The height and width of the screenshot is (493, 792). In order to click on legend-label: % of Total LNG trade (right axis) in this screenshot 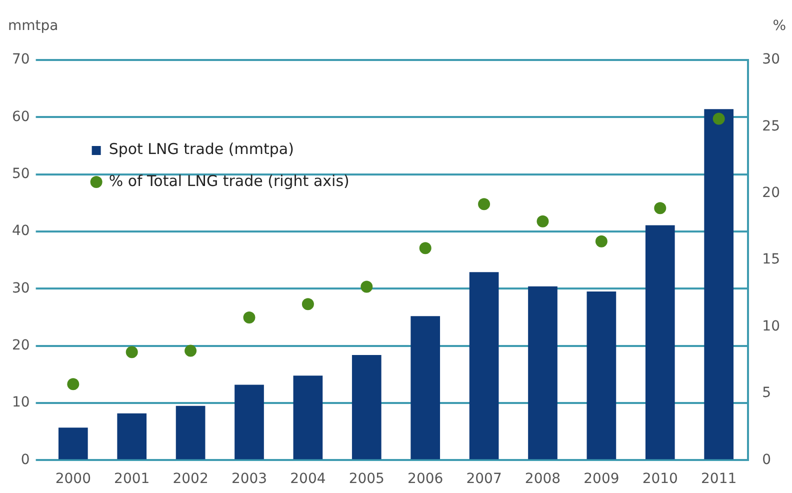, I will do `click(229, 181)`.